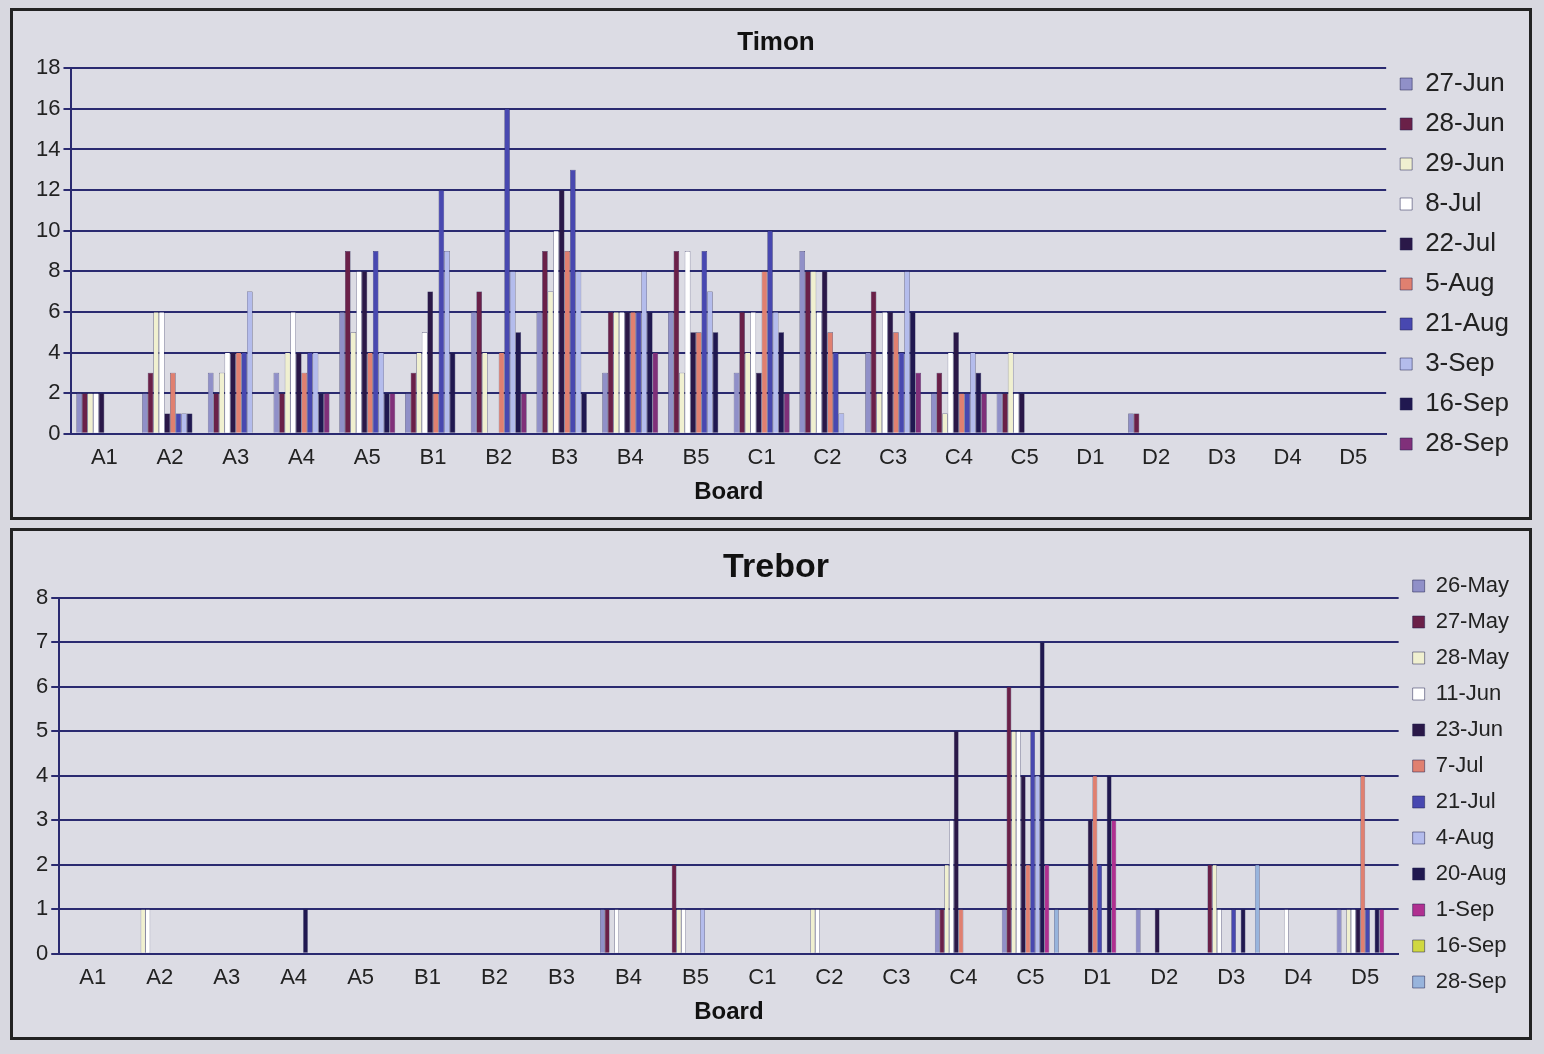 Image resolution: width=1544 pixels, height=1054 pixels. What do you see at coordinates (48, 148) in the screenshot?
I see `y-tick-label: 14` at bounding box center [48, 148].